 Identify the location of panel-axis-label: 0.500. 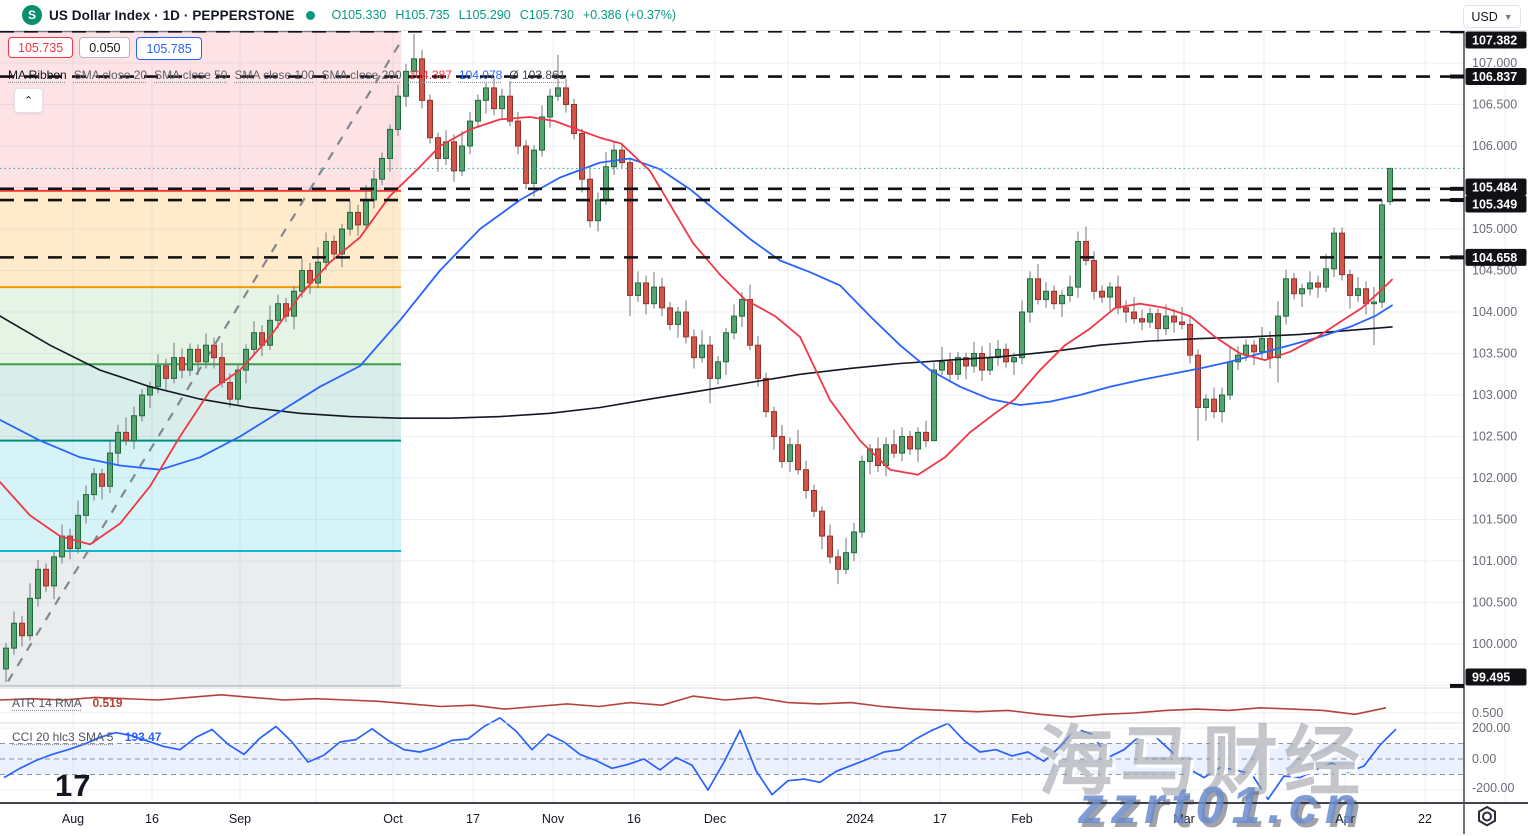
(1487, 713).